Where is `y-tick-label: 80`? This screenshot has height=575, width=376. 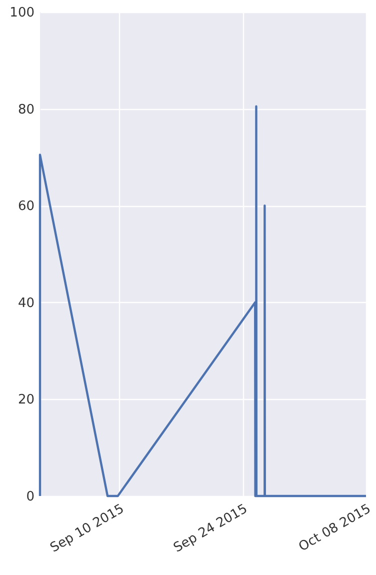
y-tick-label: 80 is located at coordinates (26, 110).